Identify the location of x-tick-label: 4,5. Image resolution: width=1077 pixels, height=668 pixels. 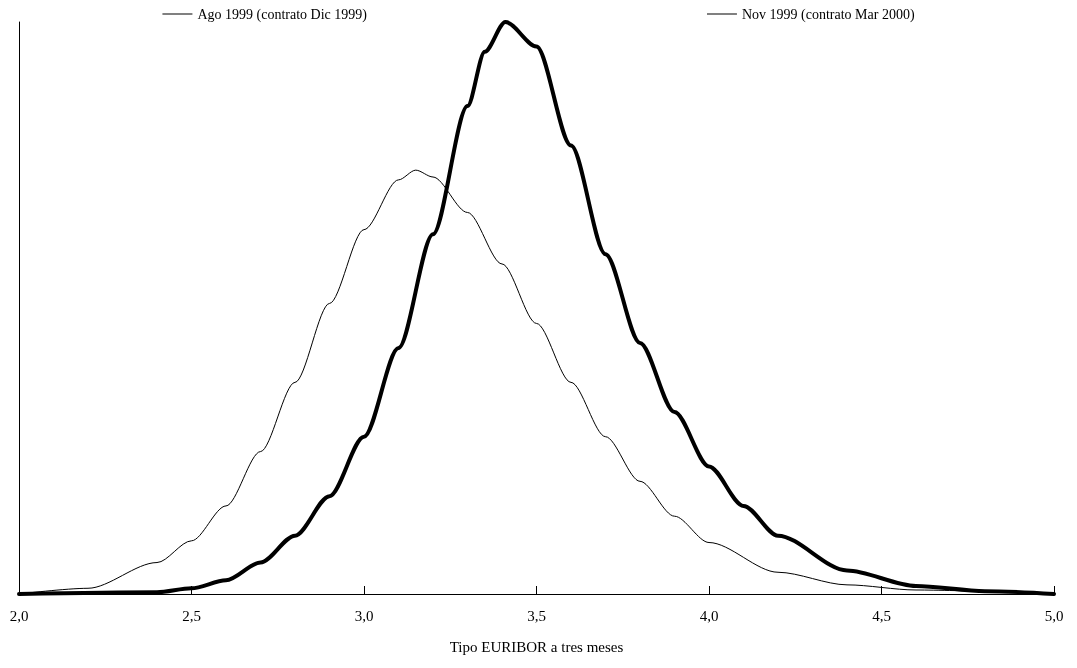
(881, 615).